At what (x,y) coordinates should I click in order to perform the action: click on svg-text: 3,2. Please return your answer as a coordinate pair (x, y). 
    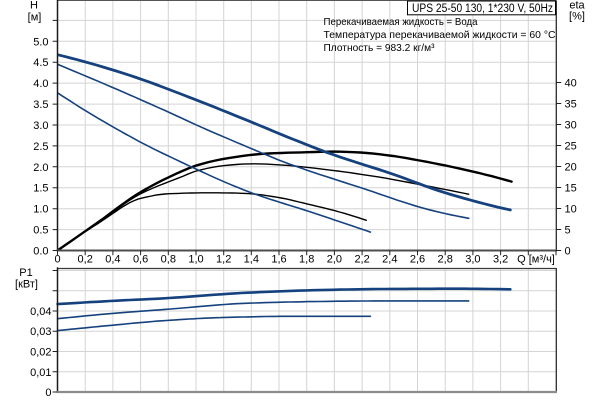
    Looking at the image, I should click on (500, 260).